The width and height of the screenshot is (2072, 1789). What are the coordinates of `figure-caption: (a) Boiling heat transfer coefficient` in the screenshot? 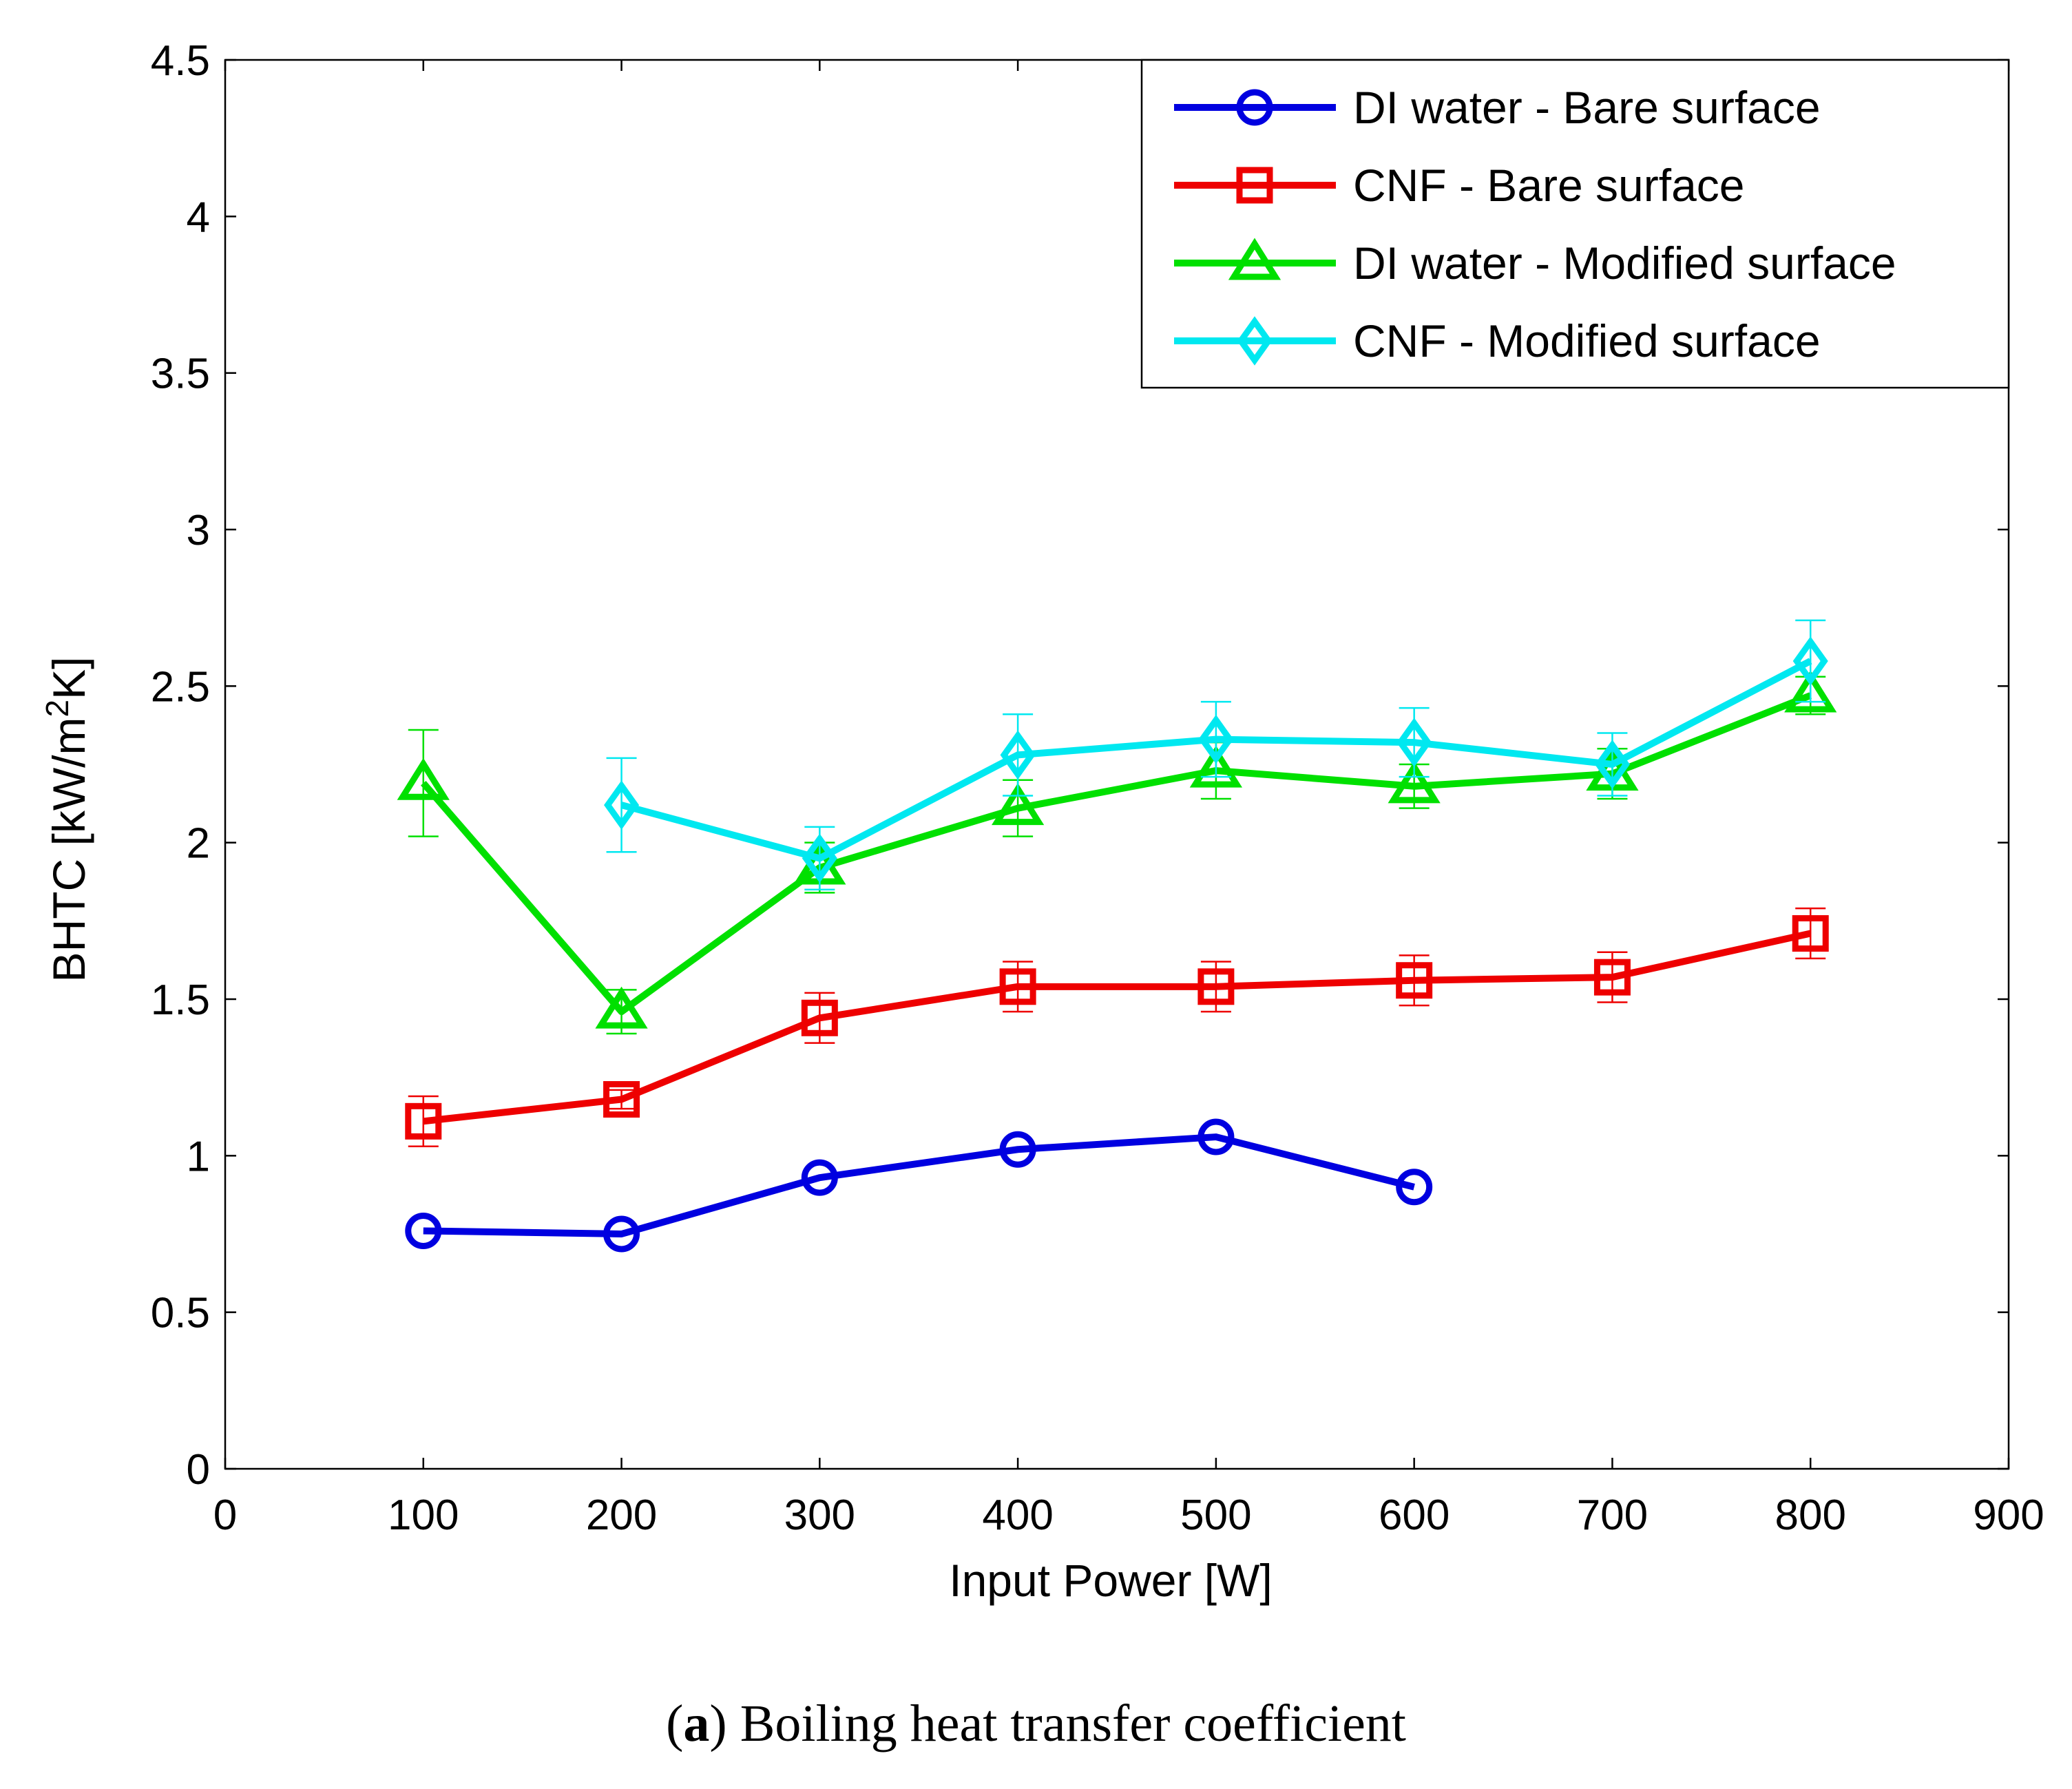 It's located at (1036, 1724).